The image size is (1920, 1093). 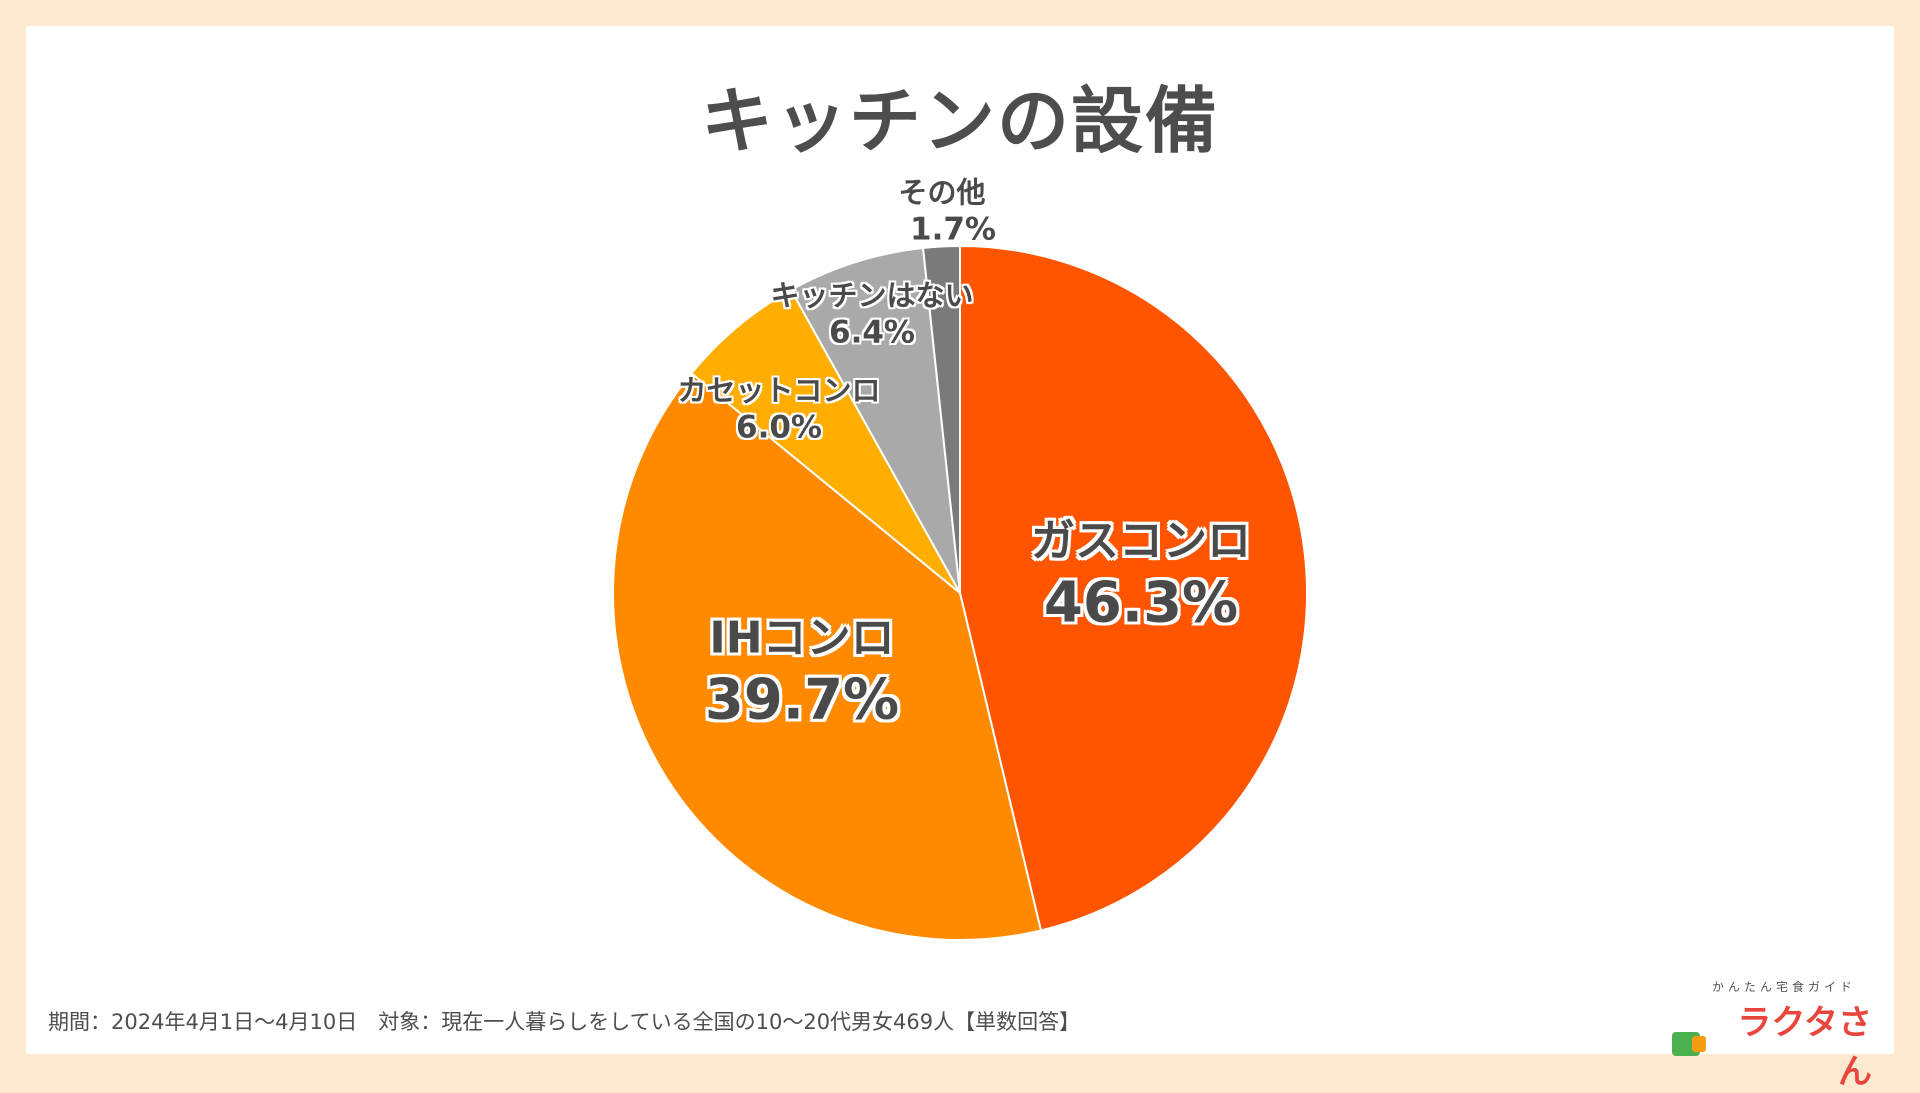 What do you see at coordinates (953, 229) in the screenshot?
I see `slice-label-other-pct: 1.7%` at bounding box center [953, 229].